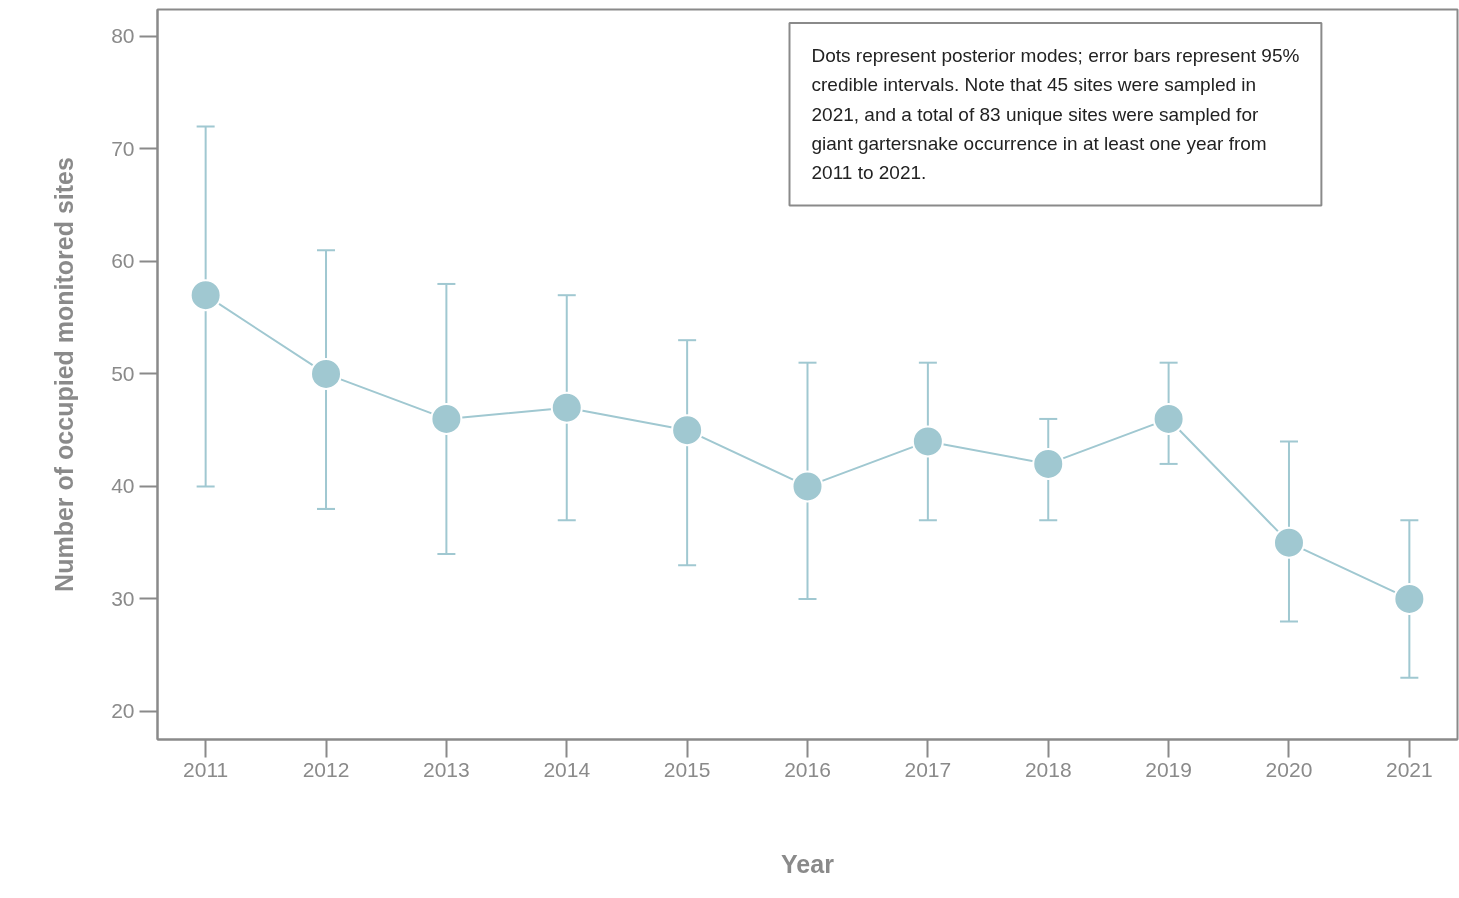 The height and width of the screenshot is (898, 1459). What do you see at coordinates (64, 374) in the screenshot?
I see `y-axis-title: Number of occupied monitored sites` at bounding box center [64, 374].